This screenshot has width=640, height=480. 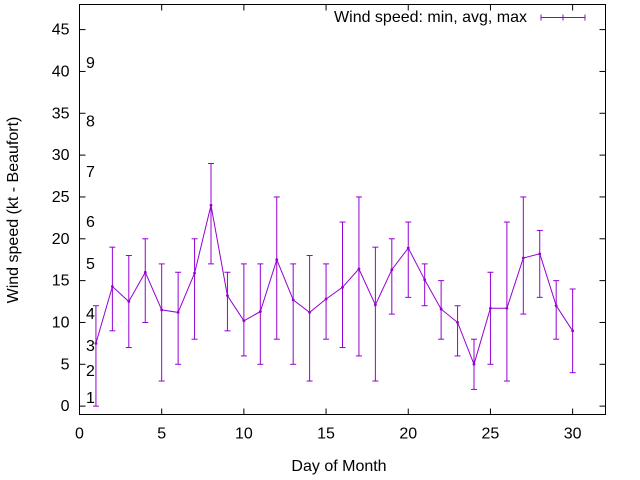 I want to click on y-tick-label: 10, so click(x=61, y=322).